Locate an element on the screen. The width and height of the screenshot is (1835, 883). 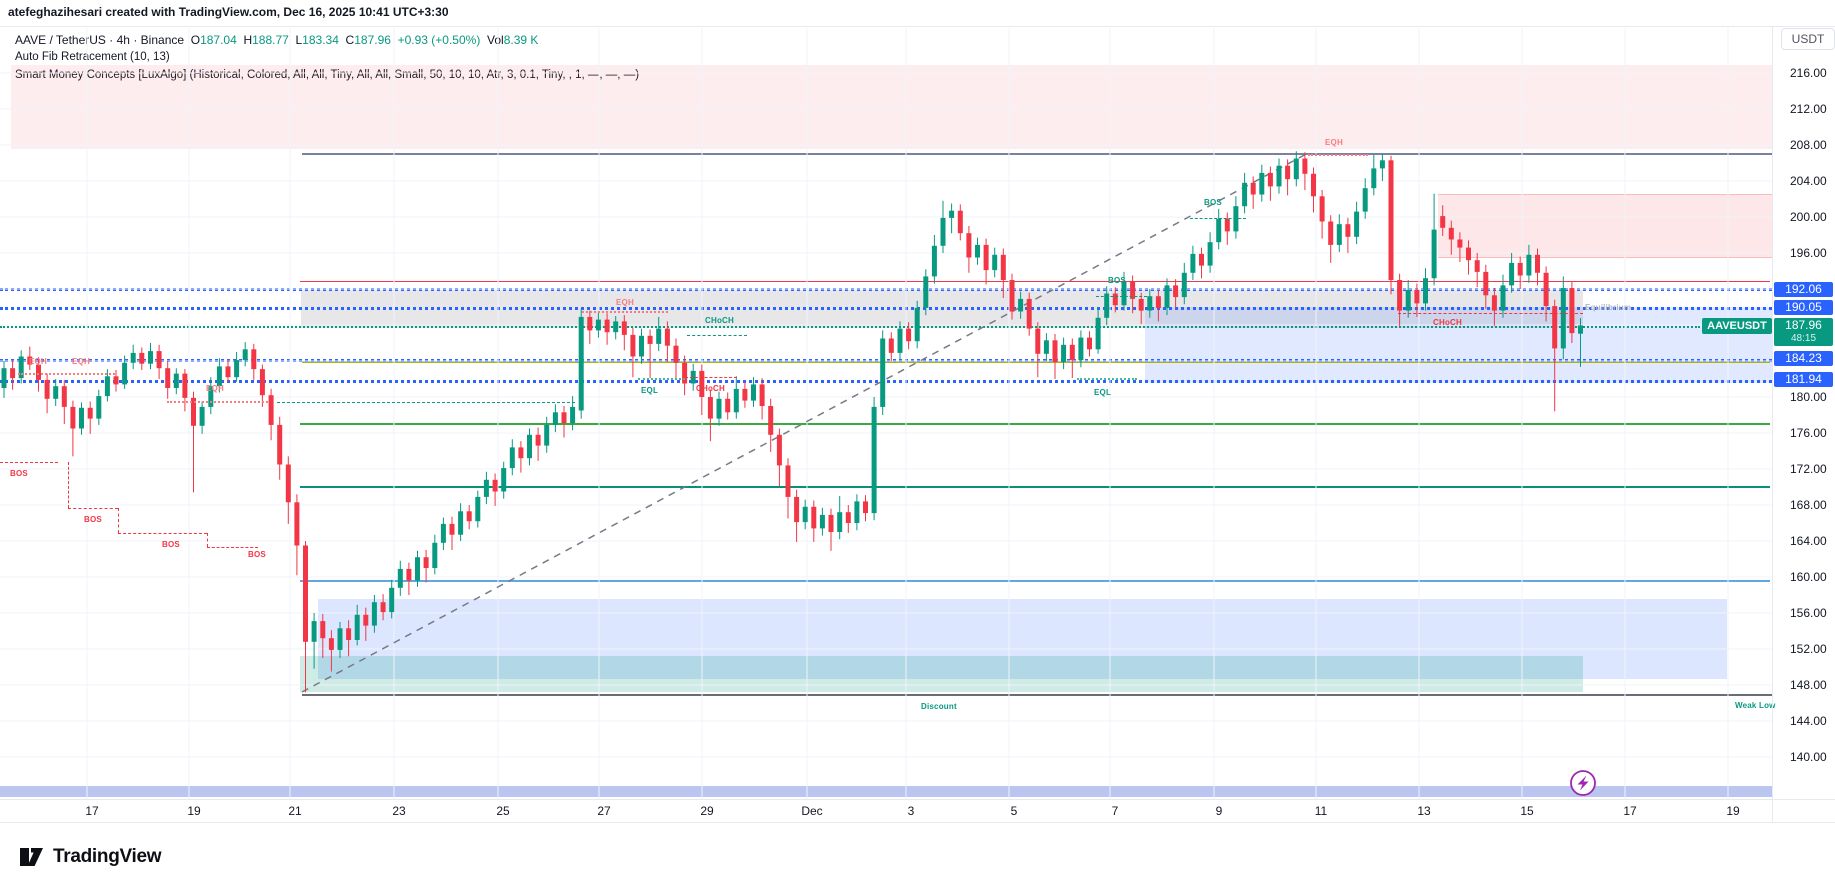
close-key: C is located at coordinates (350, 40).